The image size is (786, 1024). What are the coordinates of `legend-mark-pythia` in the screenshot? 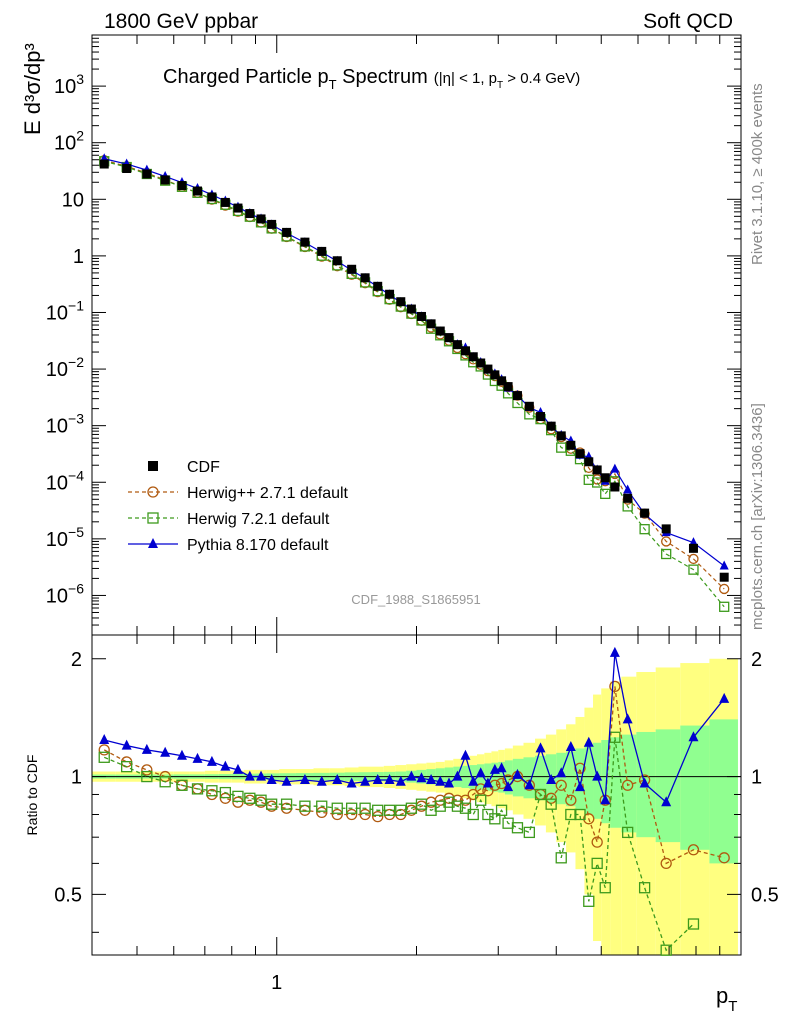 It's located at (153, 543).